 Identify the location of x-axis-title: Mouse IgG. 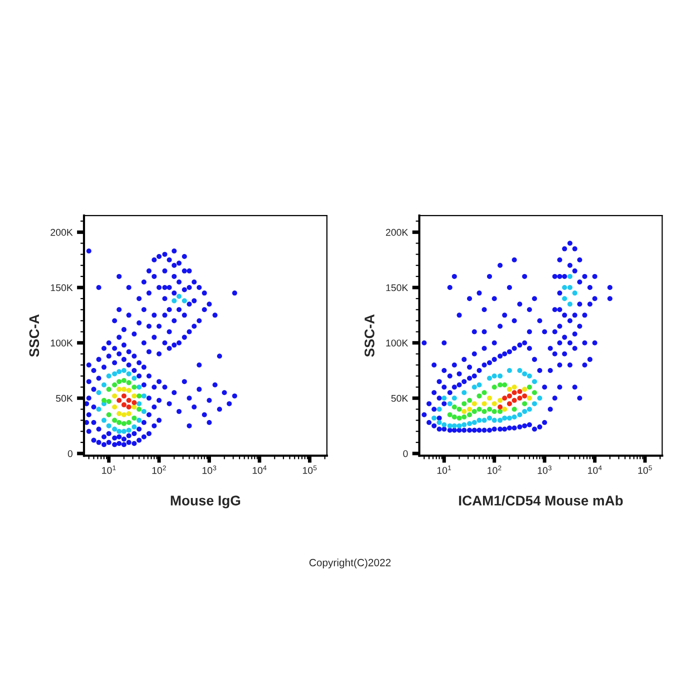
(205, 502).